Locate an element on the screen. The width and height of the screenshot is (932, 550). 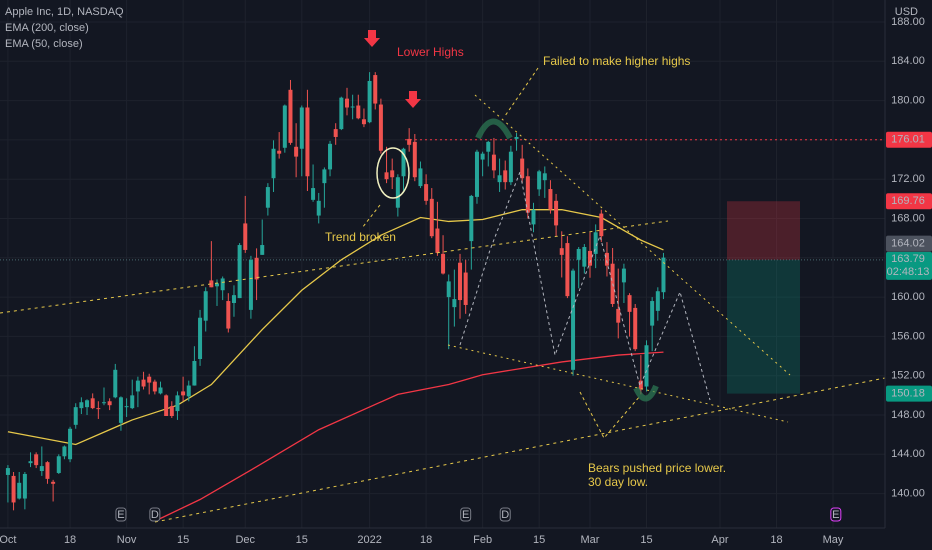
target-label-box is located at coordinates (909, 393).